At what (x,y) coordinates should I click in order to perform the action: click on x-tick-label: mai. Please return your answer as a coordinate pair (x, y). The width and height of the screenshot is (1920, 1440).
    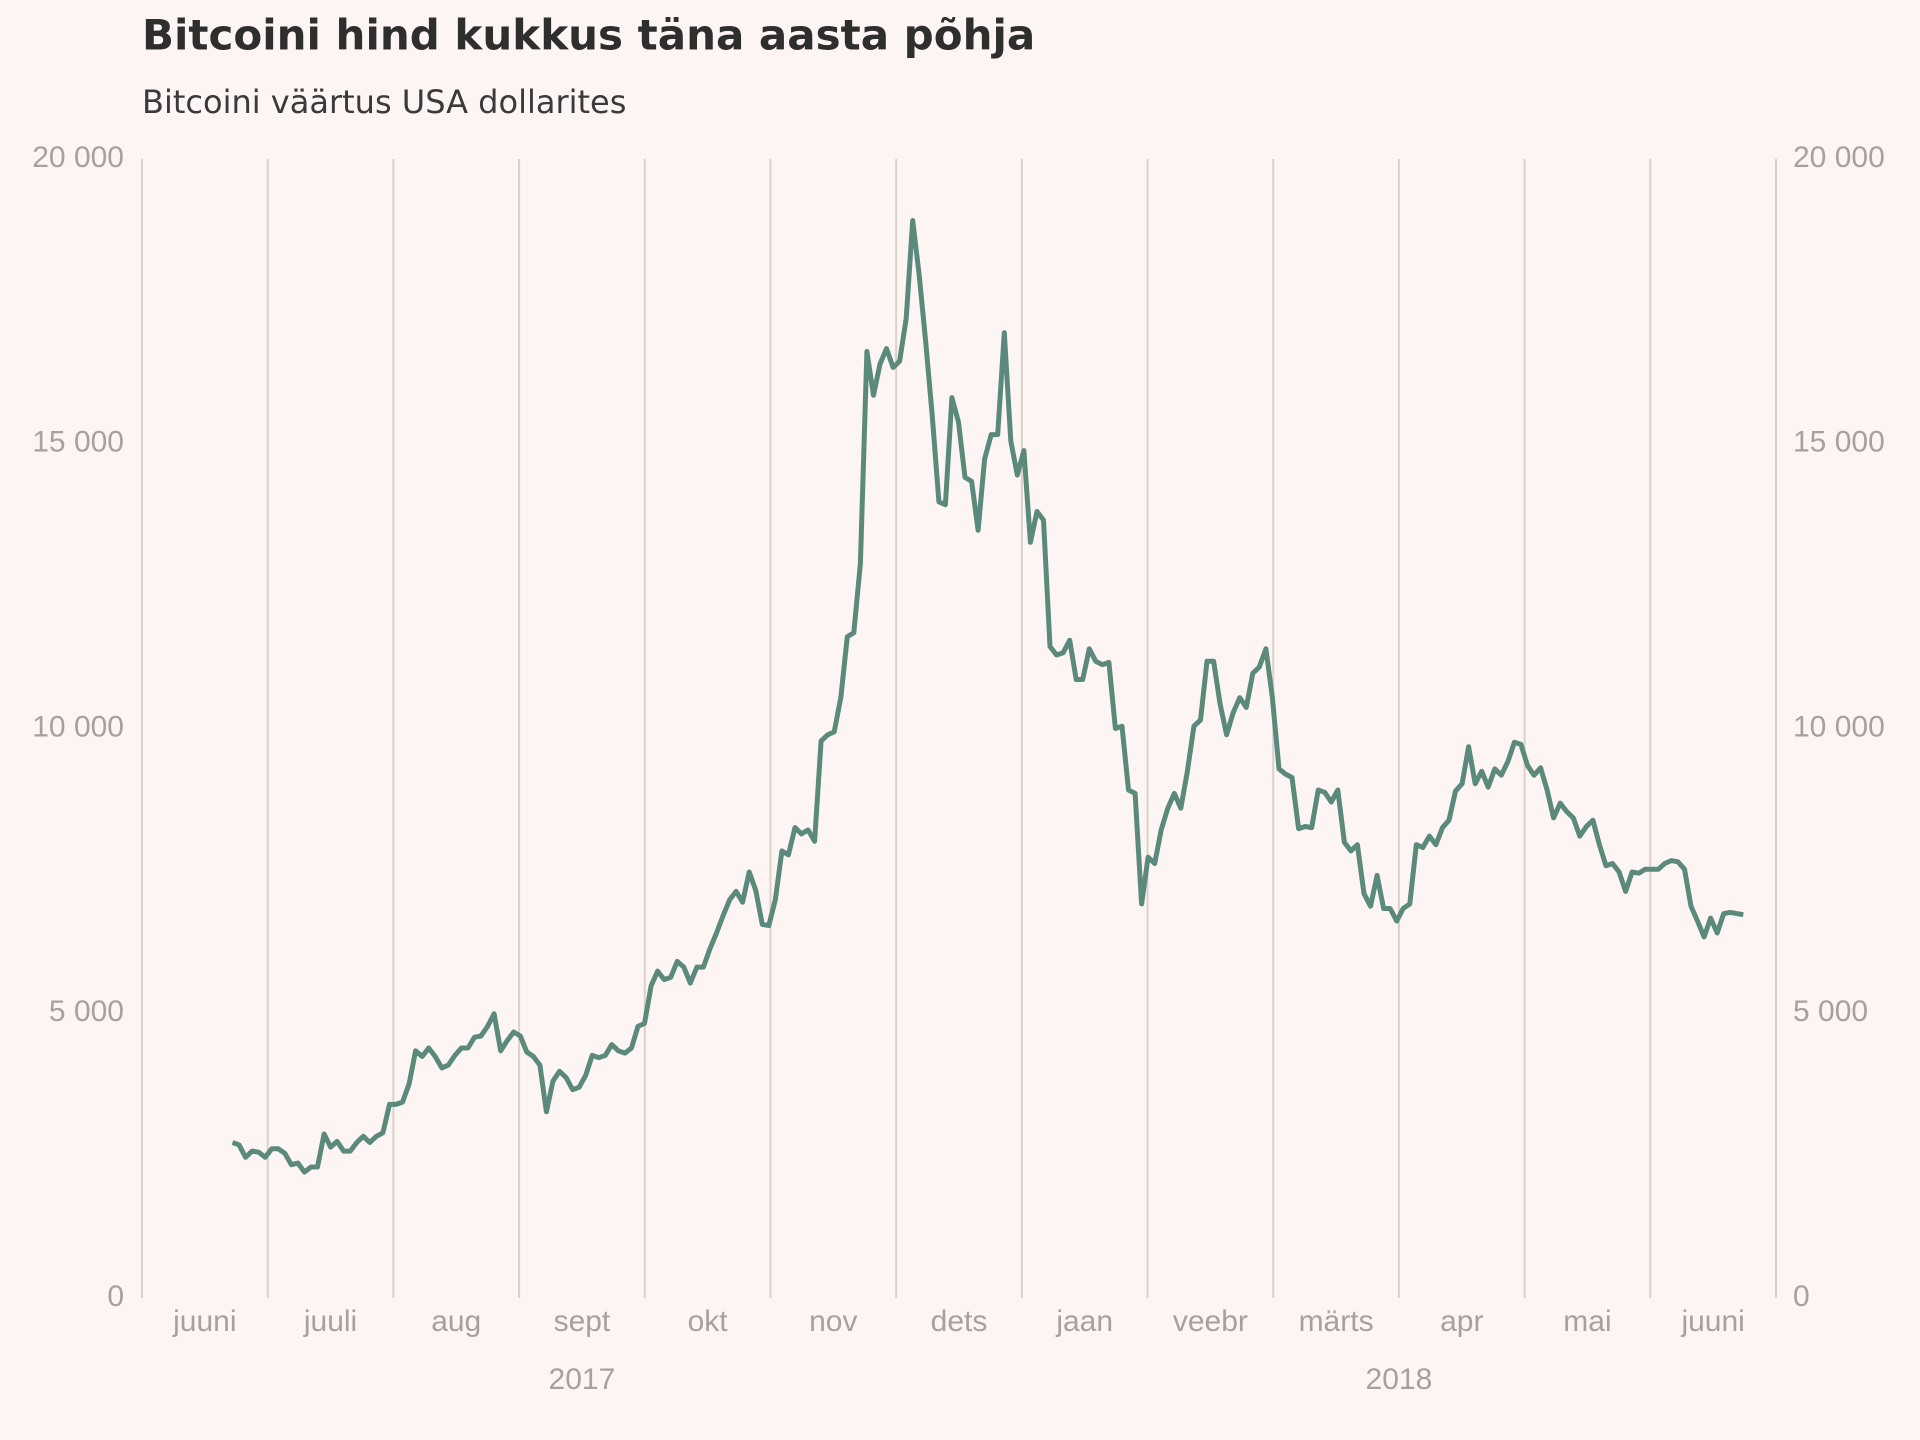
    Looking at the image, I should click on (1587, 1321).